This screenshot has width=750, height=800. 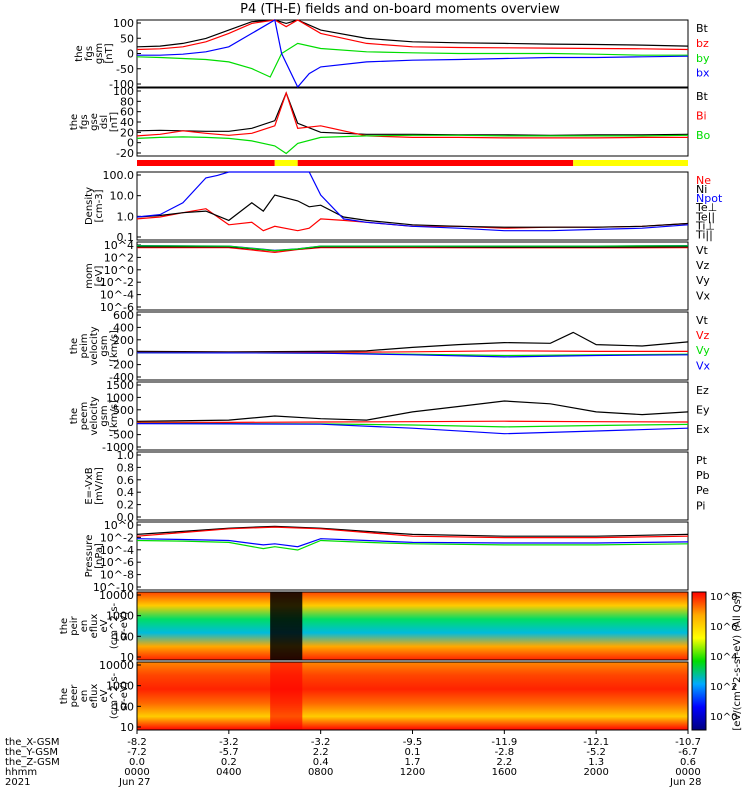 I want to click on y-tick-label: 0, so click(x=130, y=352).